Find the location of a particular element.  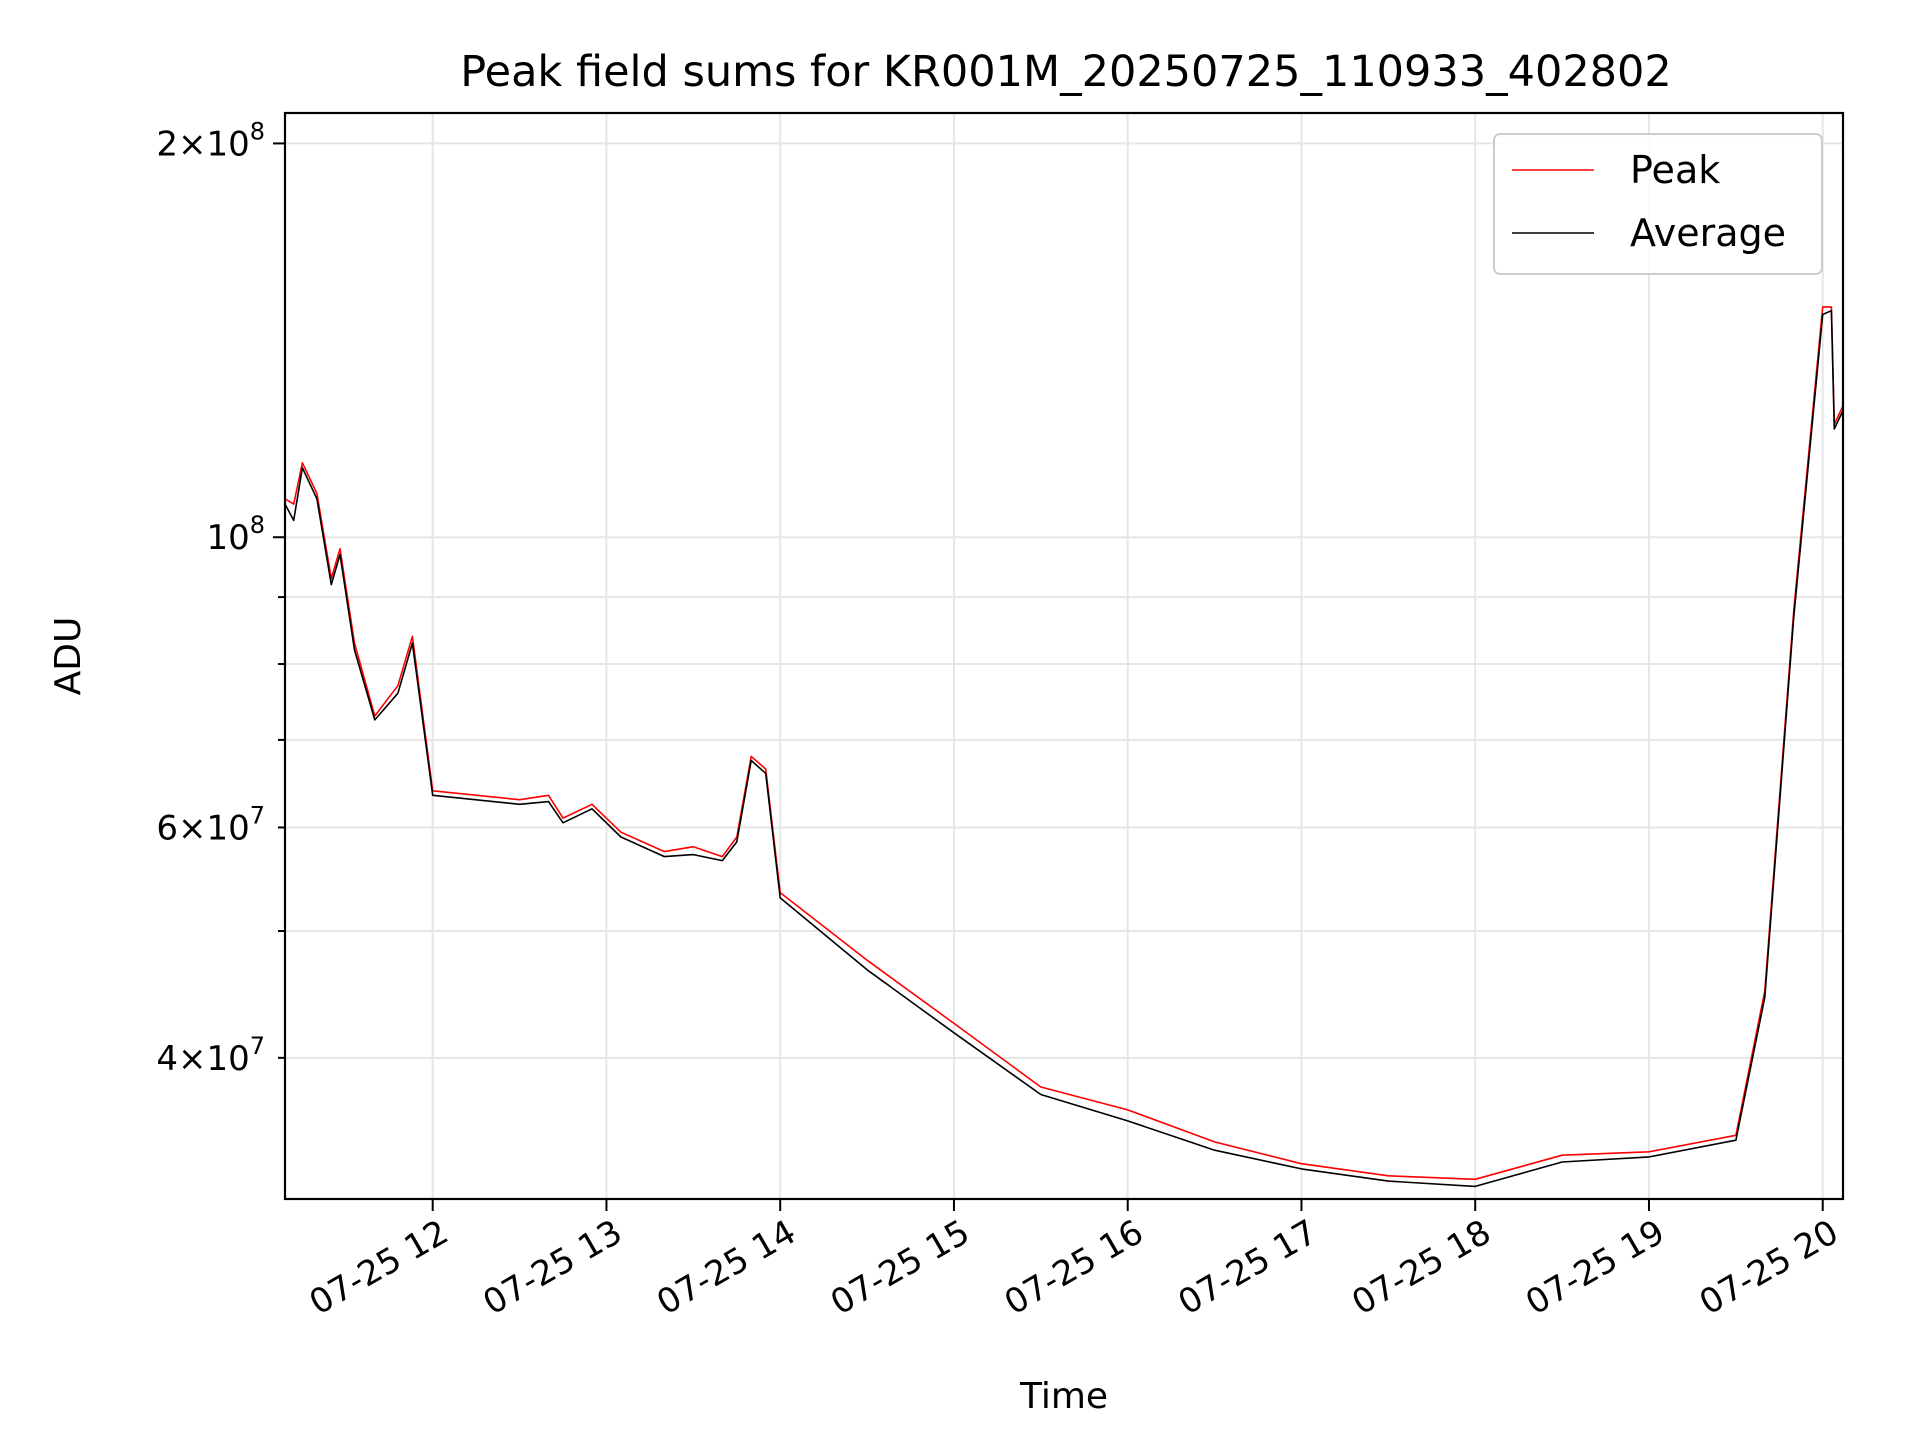

x-axis-label: Time is located at coordinates (1063, 1396).